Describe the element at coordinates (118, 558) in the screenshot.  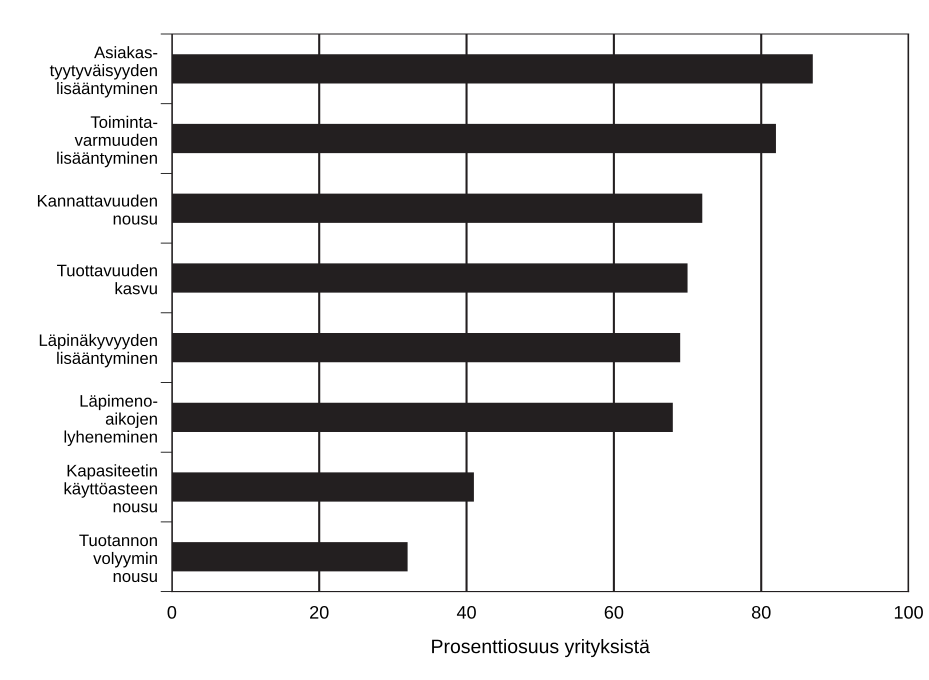
I see `y-tick-label: Tuotannon volyymin nousu` at that location.